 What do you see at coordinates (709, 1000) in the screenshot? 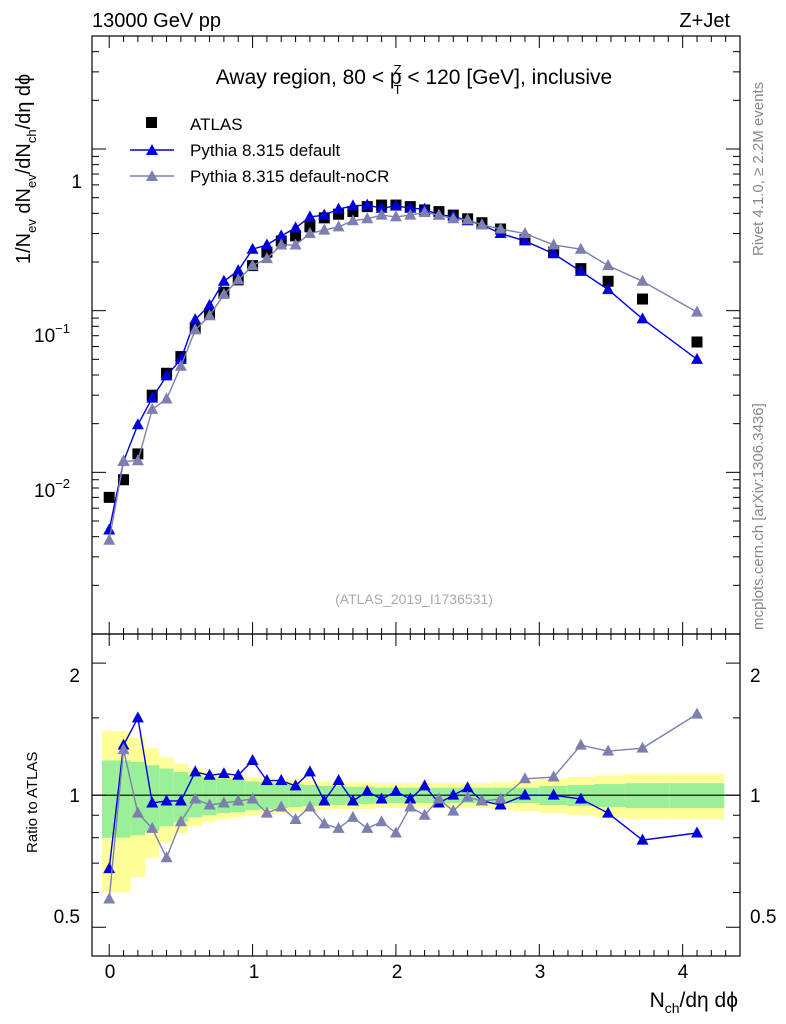
I see `xlabel-tail: /dη dϕ` at bounding box center [709, 1000].